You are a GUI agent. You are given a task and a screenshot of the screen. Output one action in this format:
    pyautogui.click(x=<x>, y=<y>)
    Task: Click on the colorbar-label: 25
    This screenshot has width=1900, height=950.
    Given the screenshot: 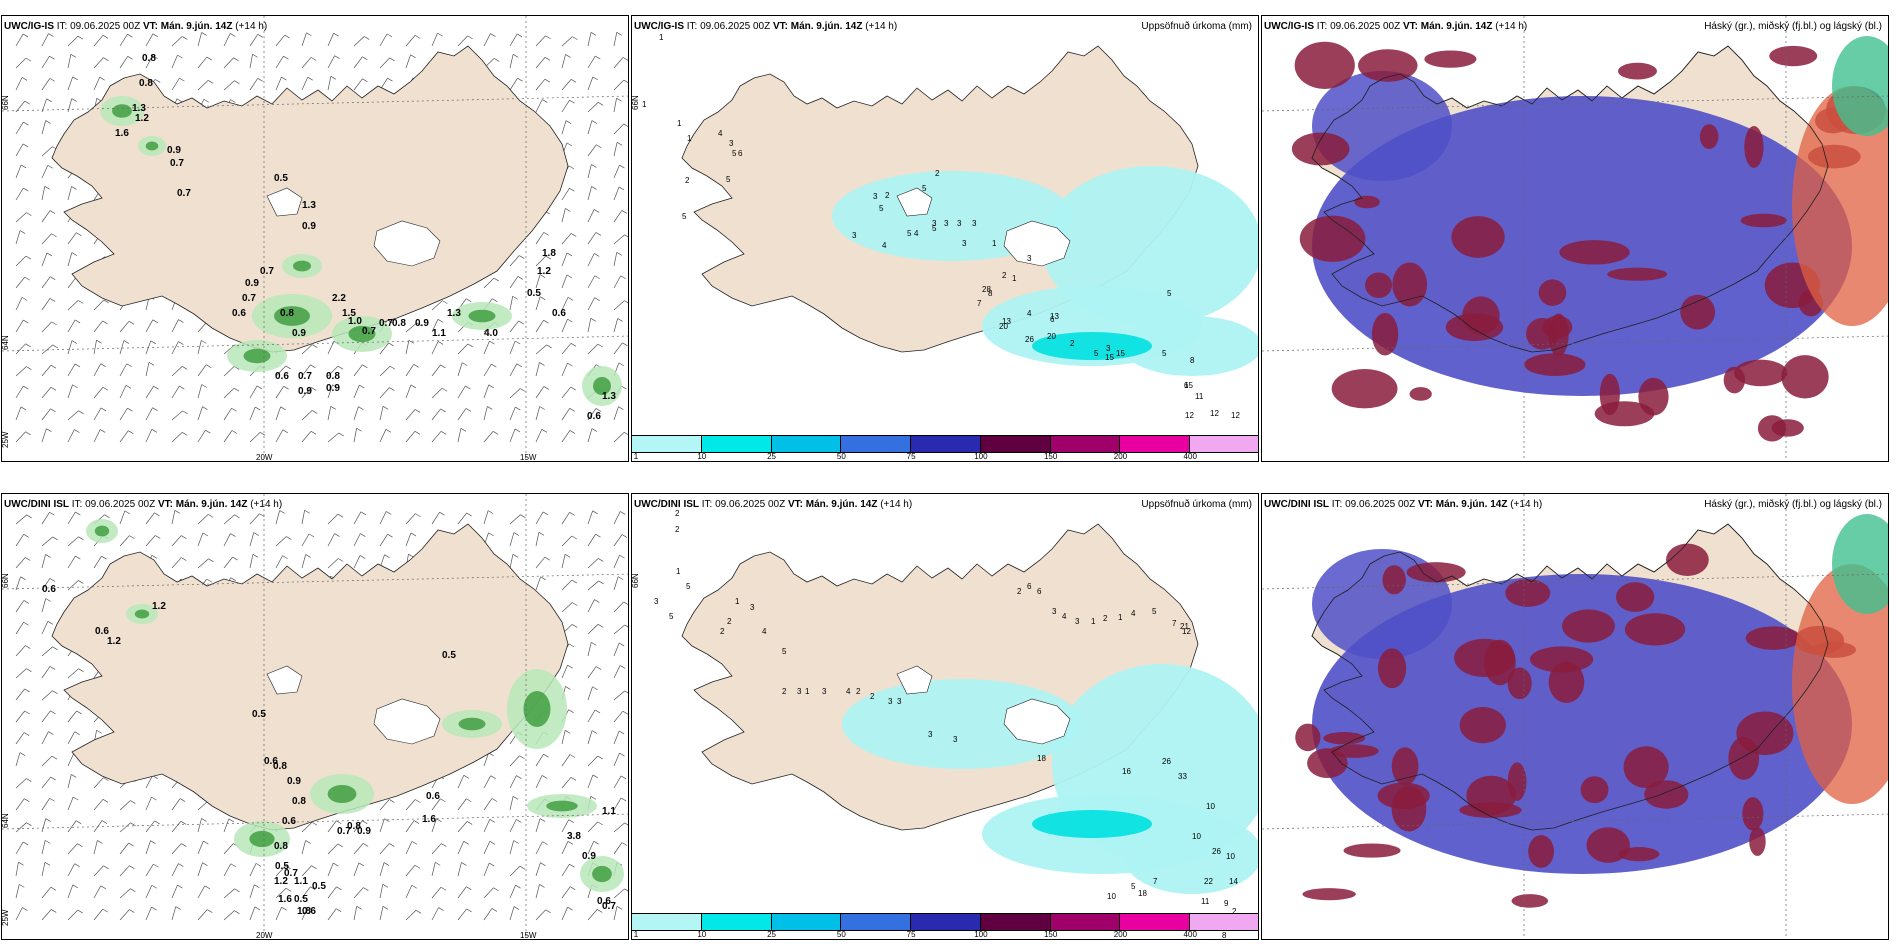 What is the action you would take?
    pyautogui.click(x=771, y=456)
    